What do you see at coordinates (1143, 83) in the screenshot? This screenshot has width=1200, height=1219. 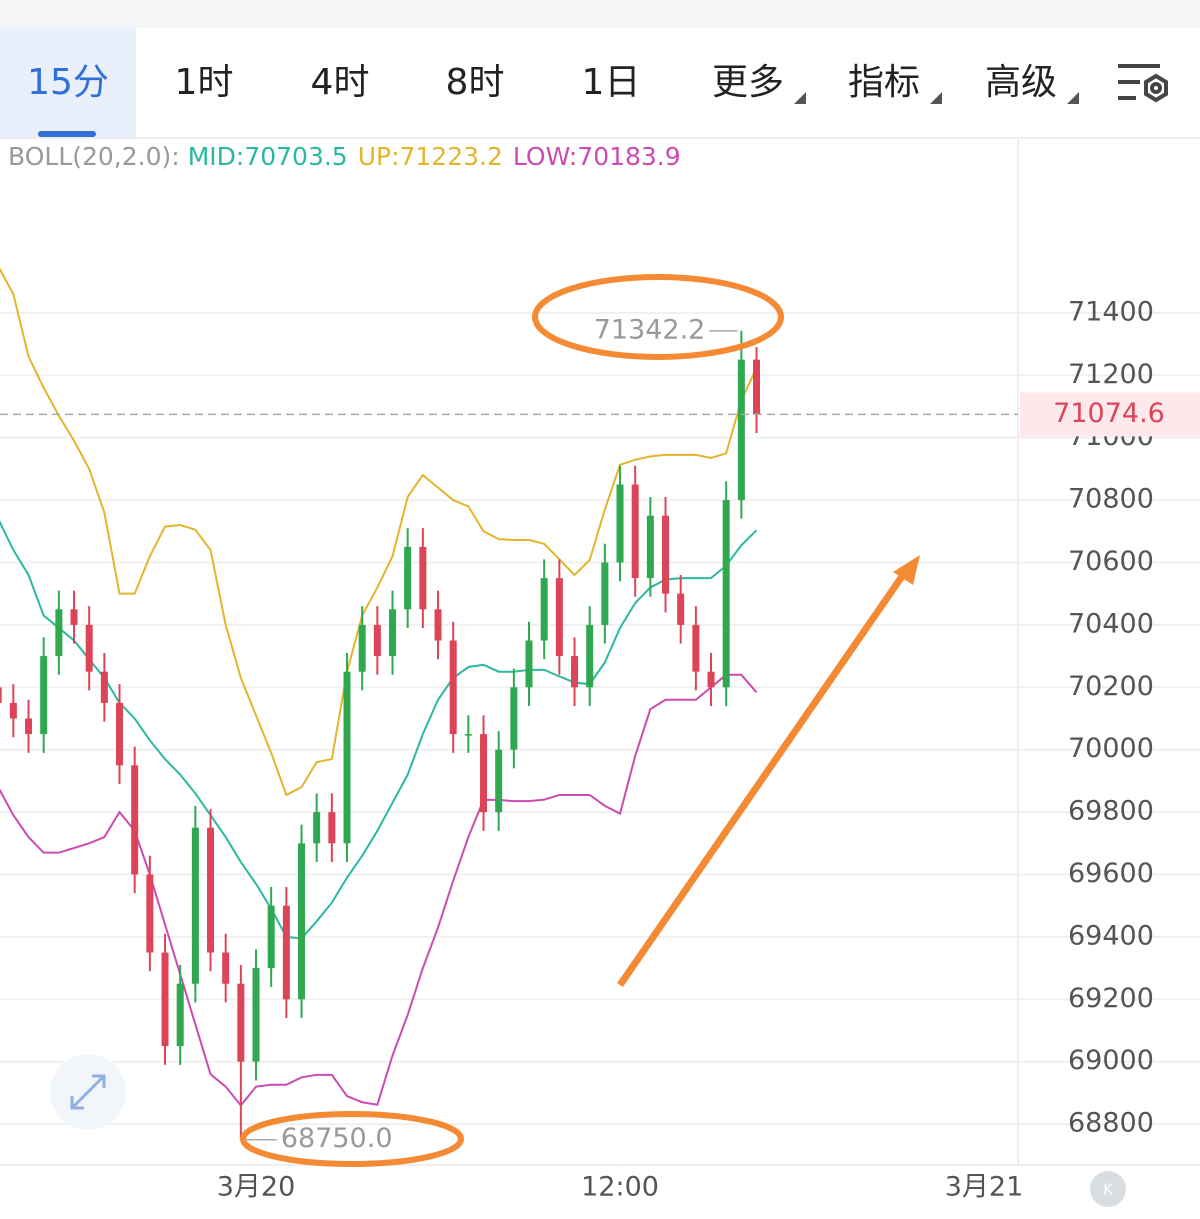 I see `settings-icon` at bounding box center [1143, 83].